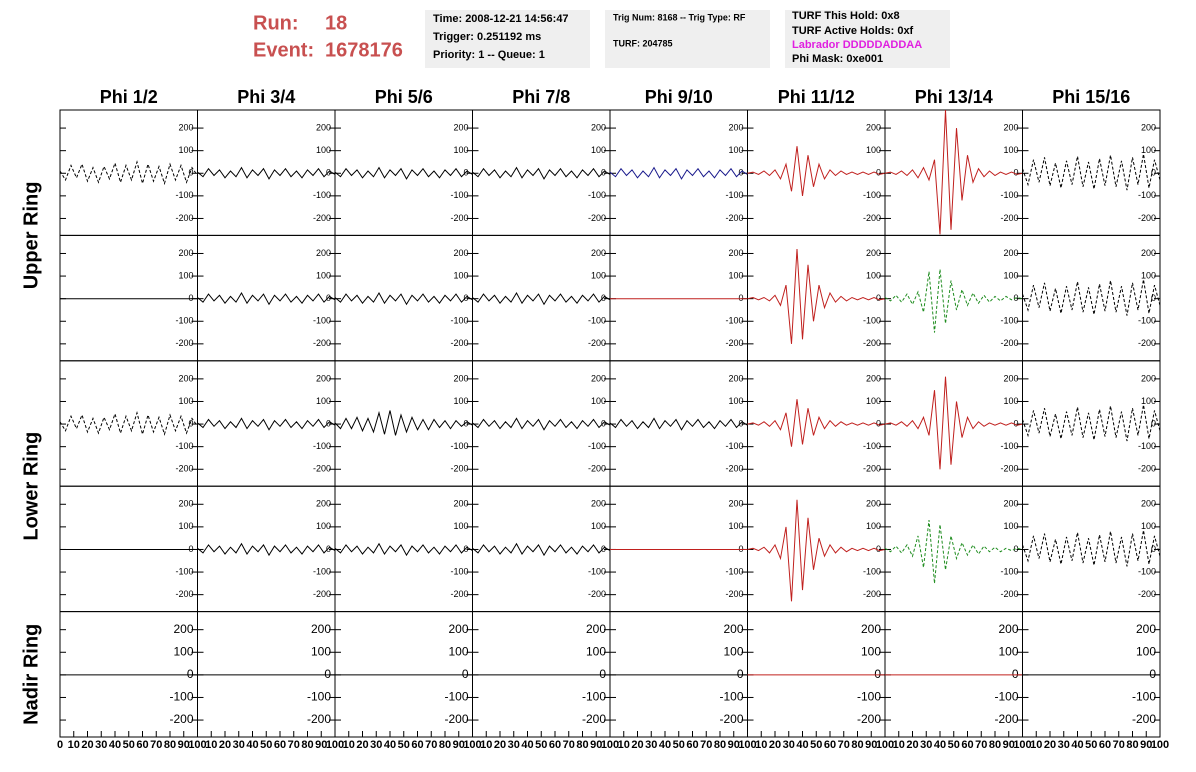  Describe the element at coordinates (487, 37) in the screenshot. I see `info-text: Trigger: 0.251192 ms` at that location.